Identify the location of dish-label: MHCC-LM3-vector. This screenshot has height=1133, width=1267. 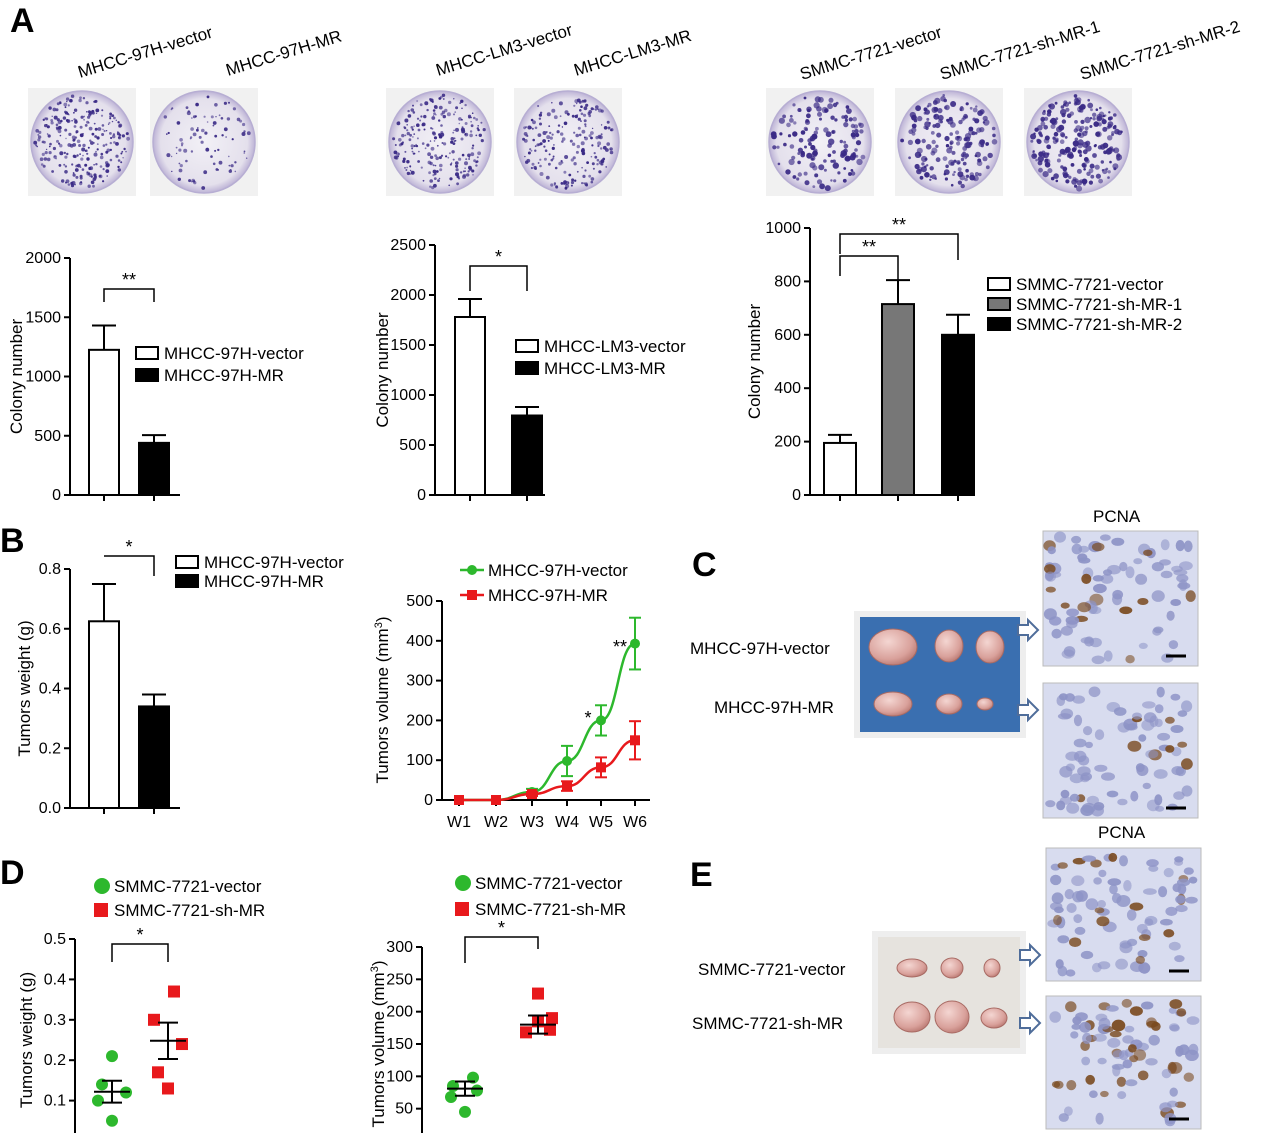
(504, 50).